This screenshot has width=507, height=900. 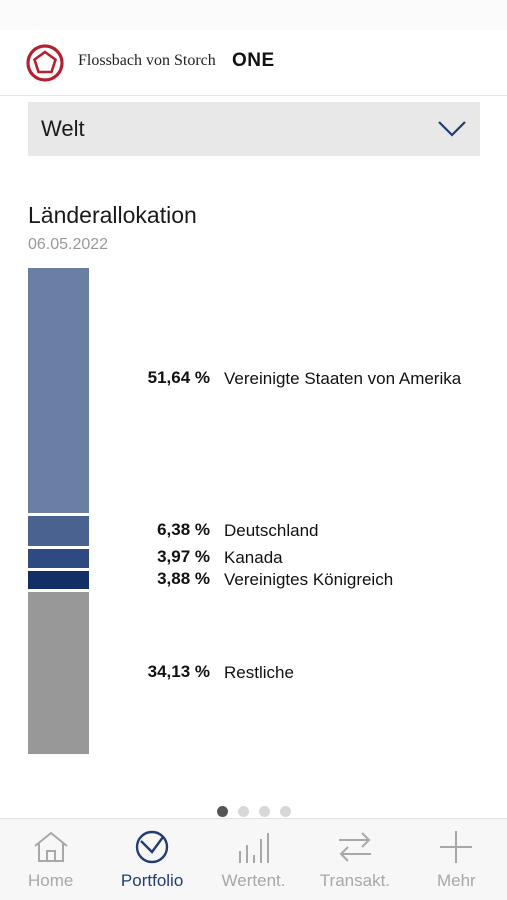 I want to click on legend-country: Deutschland, so click(x=271, y=530).